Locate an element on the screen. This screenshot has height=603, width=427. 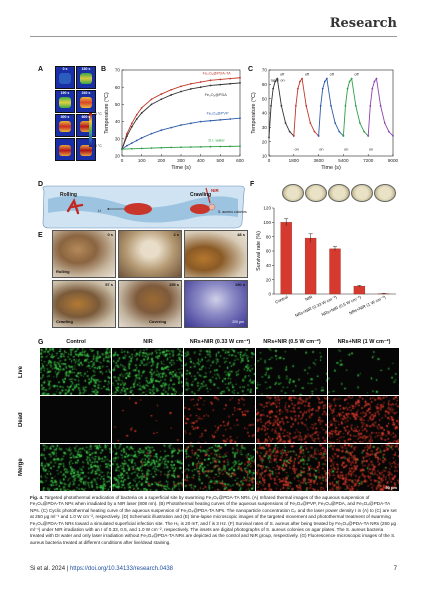
panel-label-a: A is located at coordinates (41, 69).